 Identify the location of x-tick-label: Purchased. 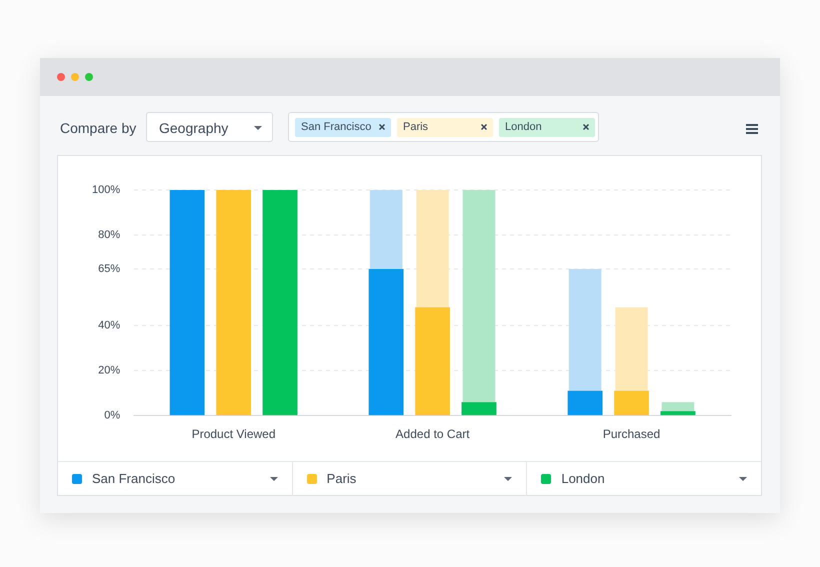
(631, 434).